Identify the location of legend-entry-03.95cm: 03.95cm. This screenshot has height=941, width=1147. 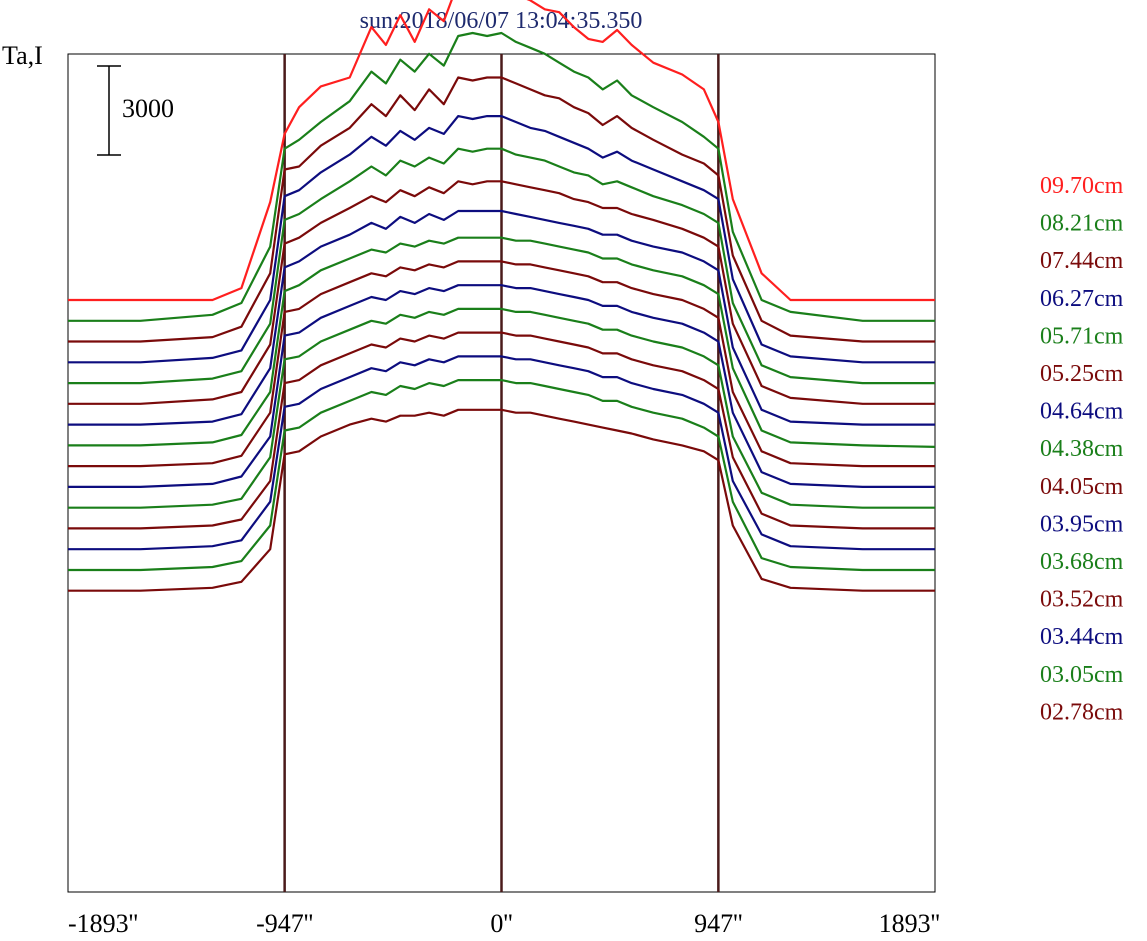
(1082, 524).